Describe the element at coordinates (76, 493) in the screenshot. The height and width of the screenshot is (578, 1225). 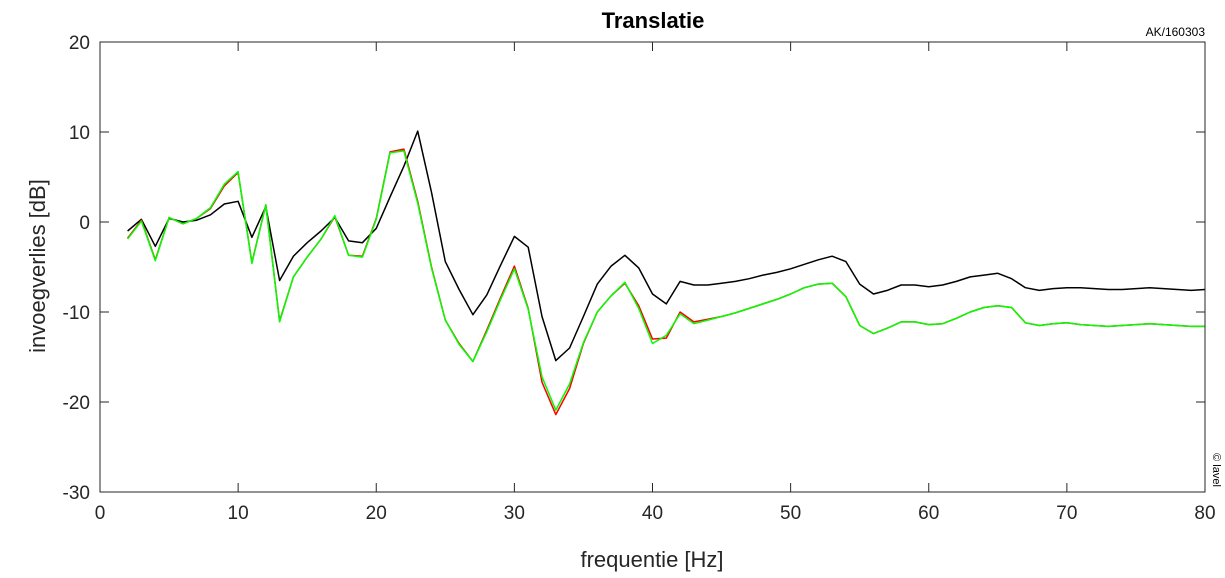
I see `y-tick-label: -30` at that location.